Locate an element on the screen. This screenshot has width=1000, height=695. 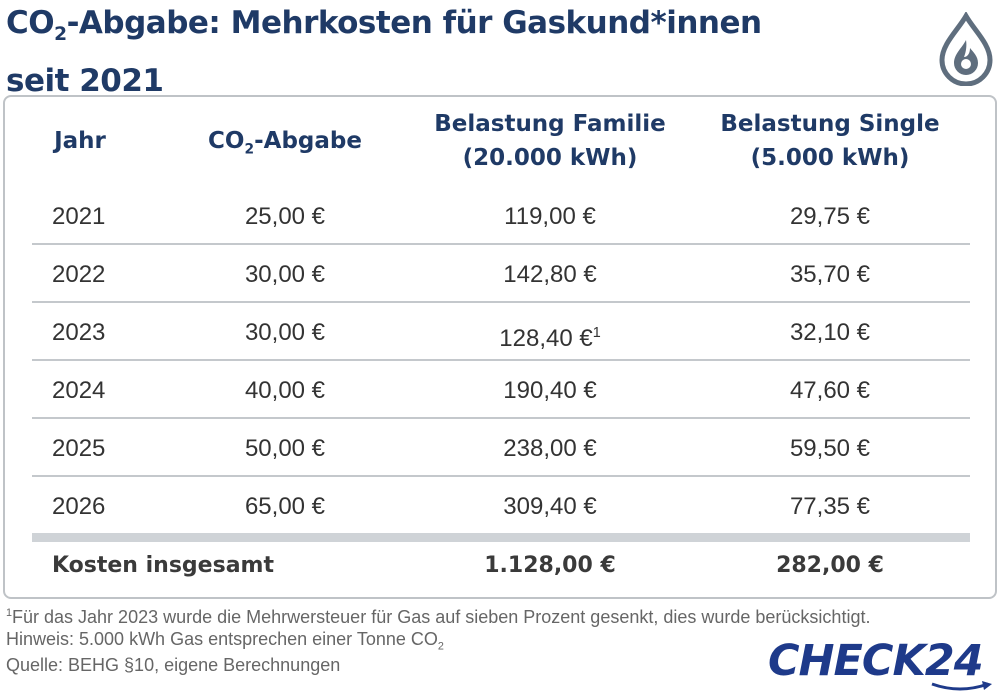
cell-familie: 142,80 € is located at coordinates (550, 274).